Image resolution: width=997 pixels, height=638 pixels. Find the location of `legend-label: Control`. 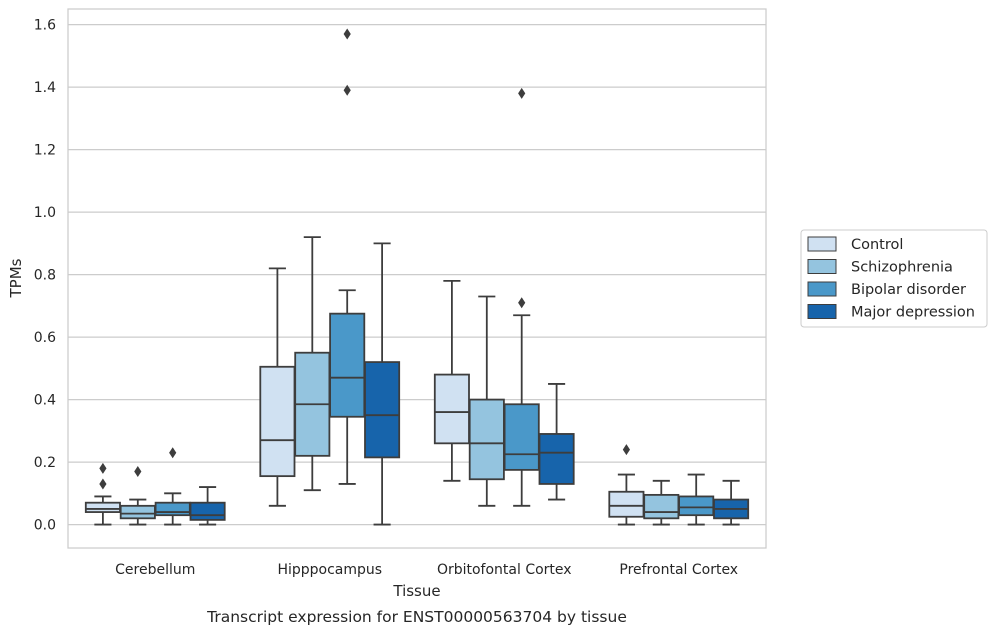

legend-label: Control is located at coordinates (877, 245).